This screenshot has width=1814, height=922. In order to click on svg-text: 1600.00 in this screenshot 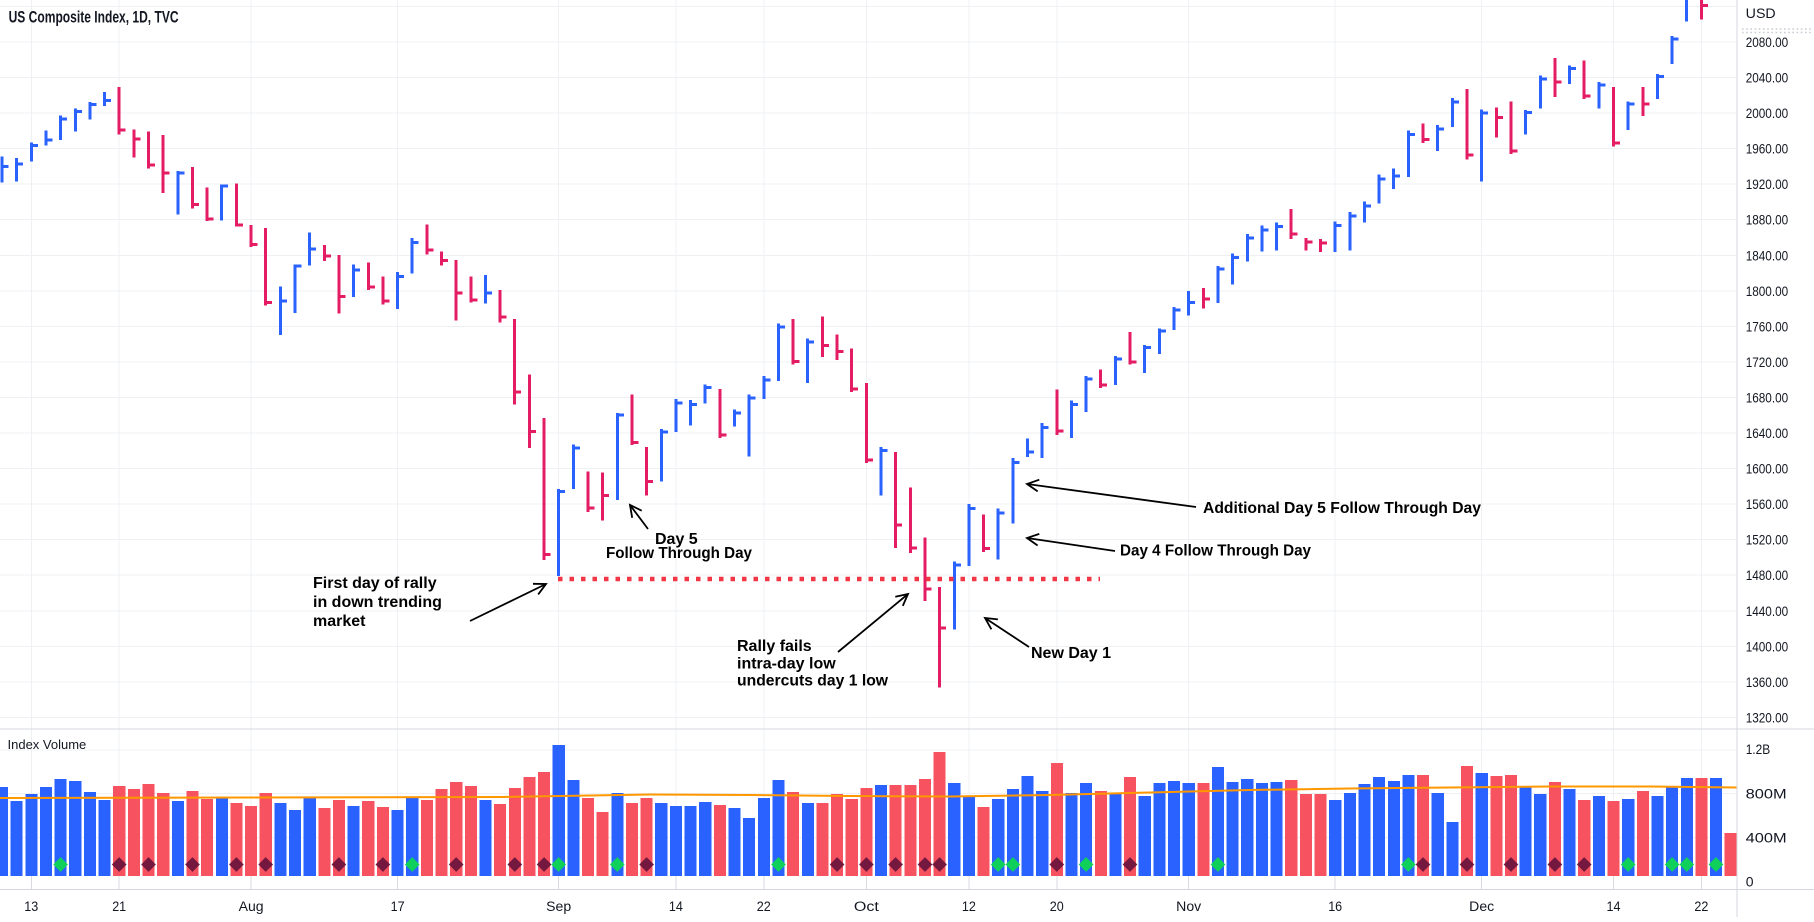, I will do `click(1767, 469)`.